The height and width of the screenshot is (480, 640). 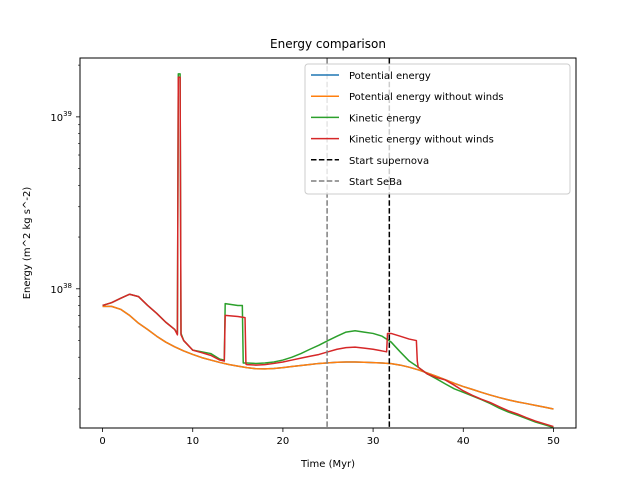 I want to click on x-axis-label: Time (Myr), so click(x=327, y=464).